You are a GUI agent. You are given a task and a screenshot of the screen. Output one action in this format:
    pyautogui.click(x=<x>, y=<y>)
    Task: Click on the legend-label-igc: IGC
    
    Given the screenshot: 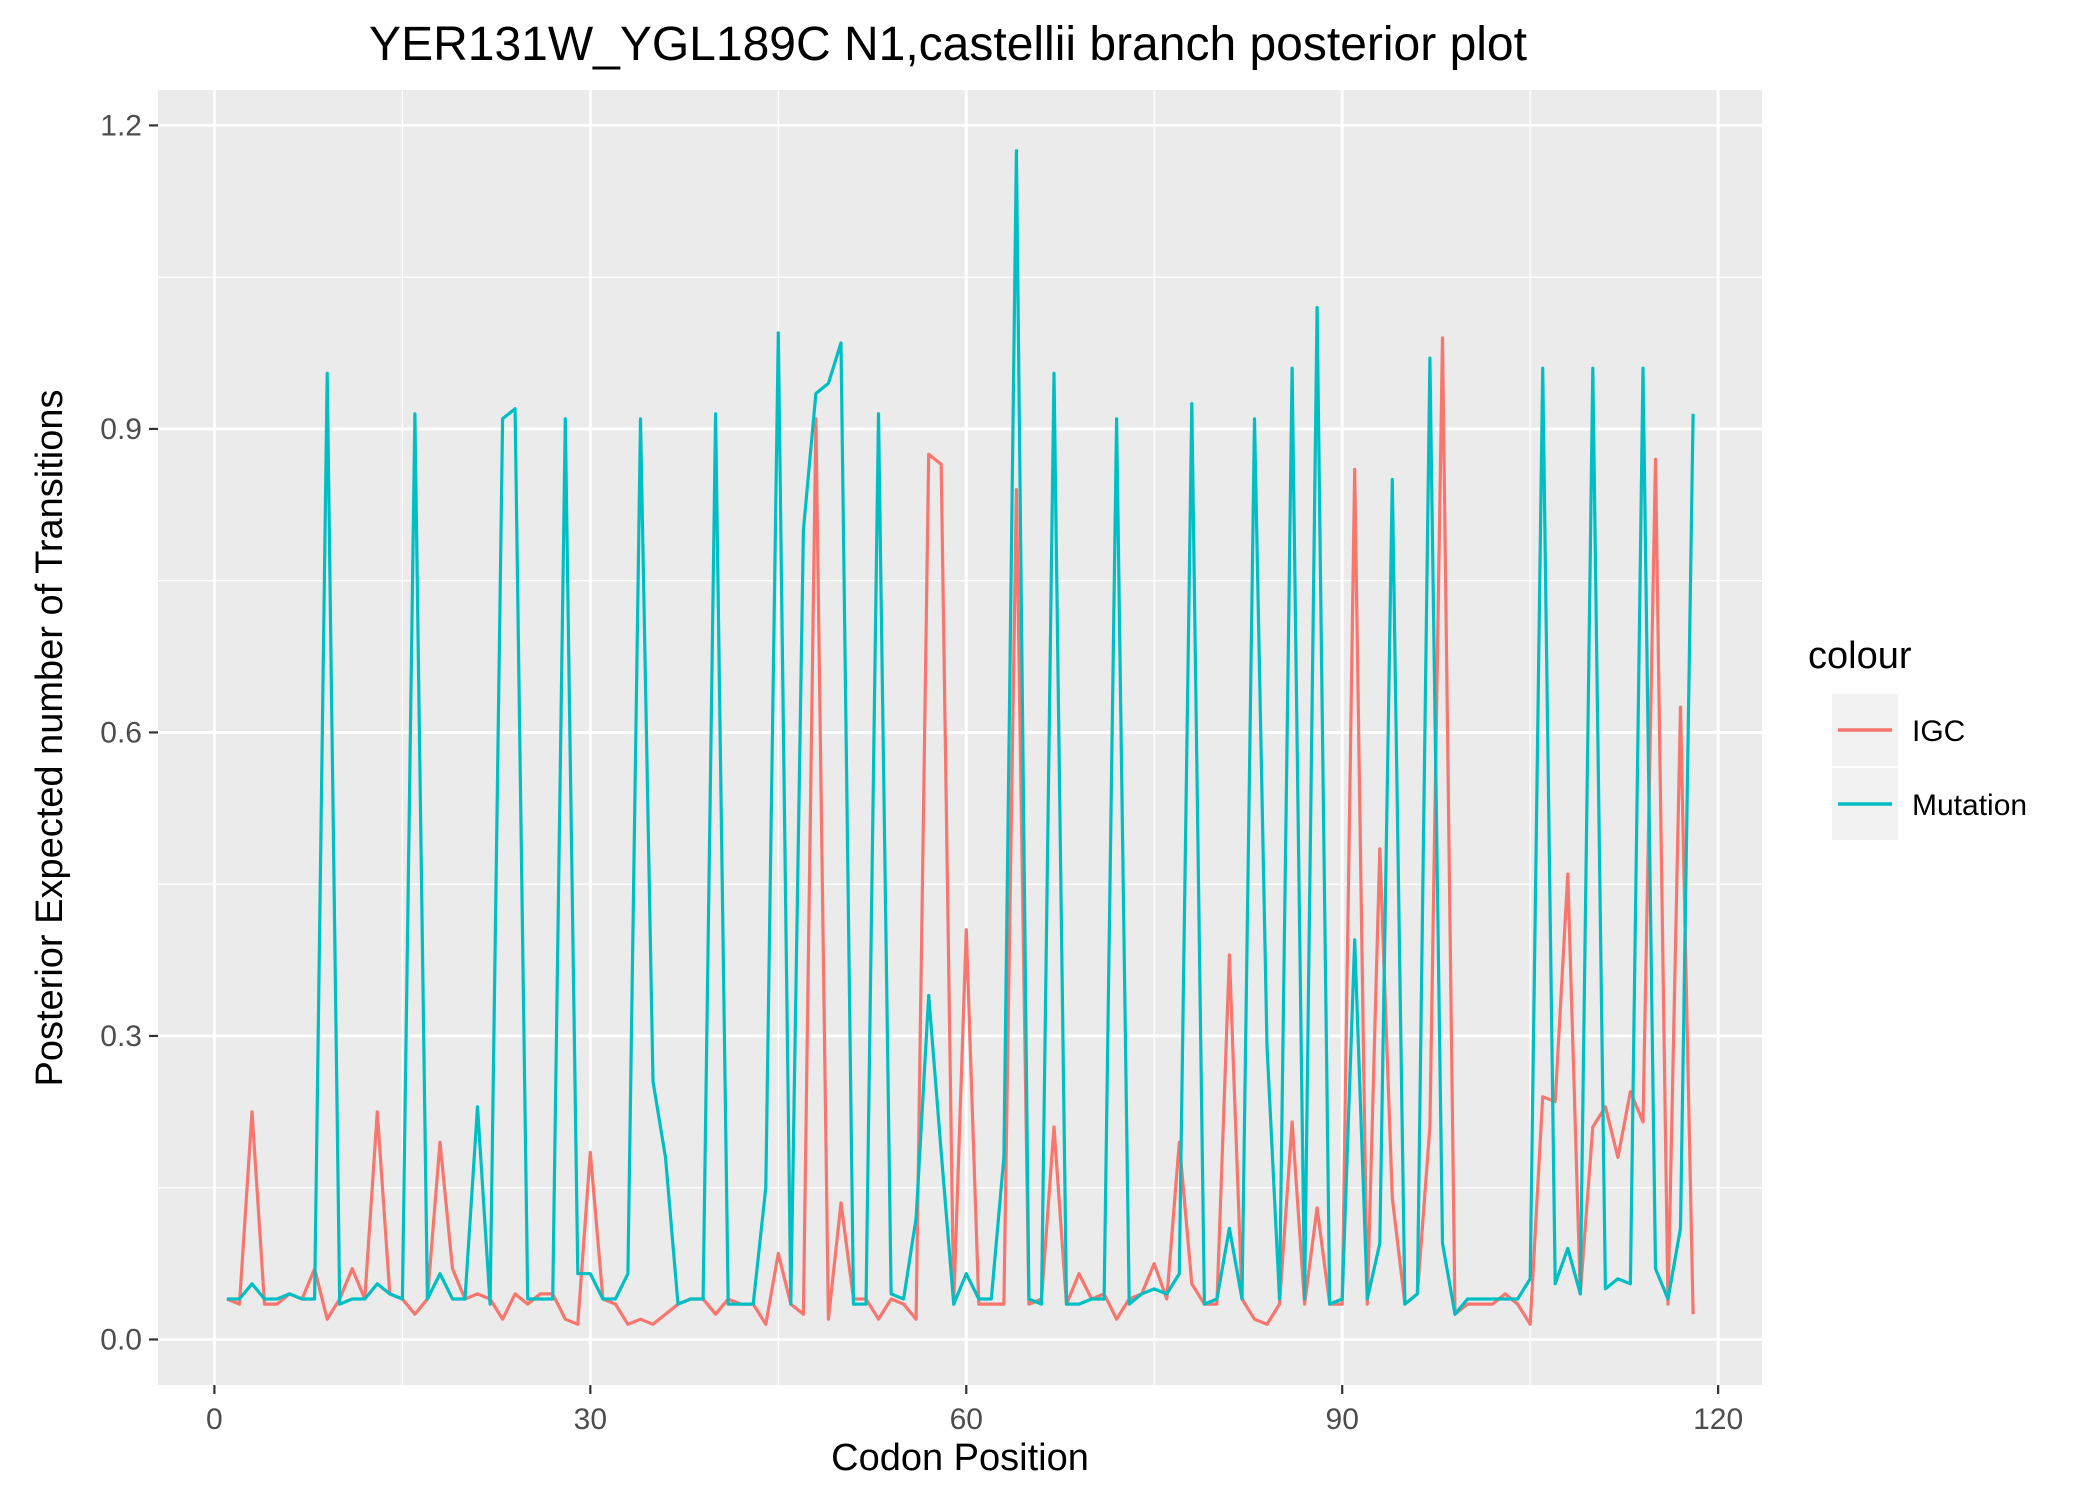 What is the action you would take?
    pyautogui.click(x=1938, y=731)
    